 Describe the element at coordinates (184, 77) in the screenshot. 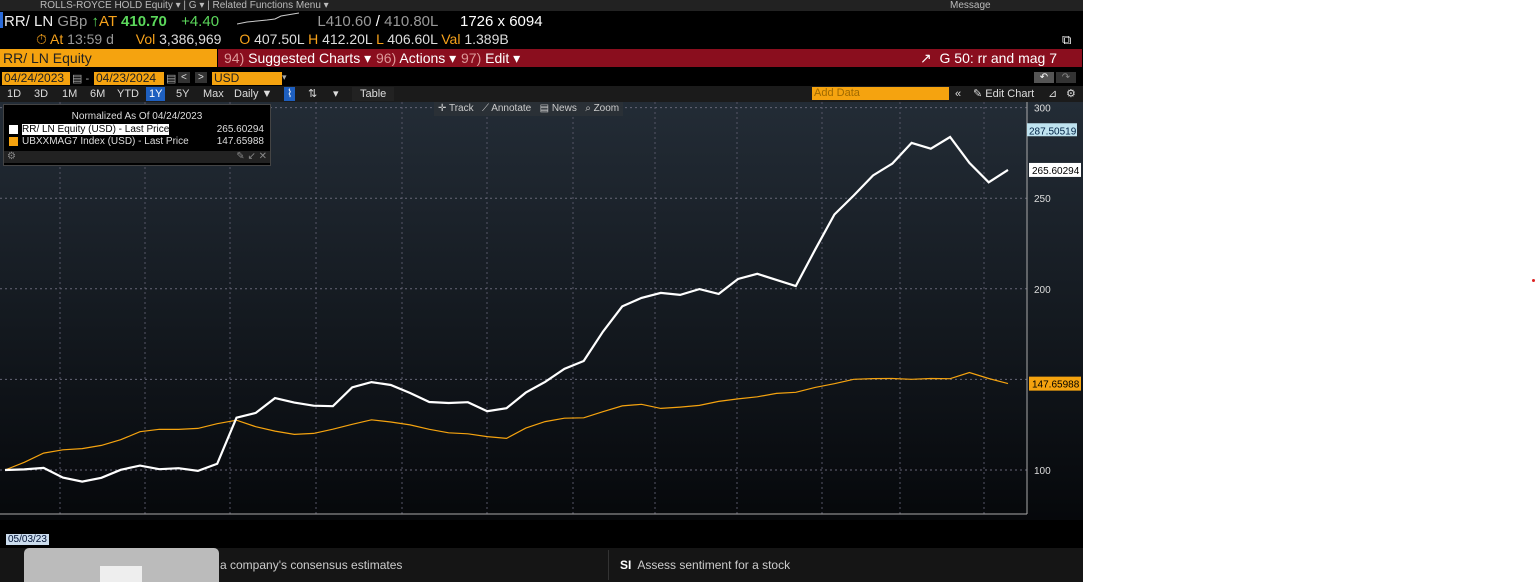

I see `prev-button: <` at that location.